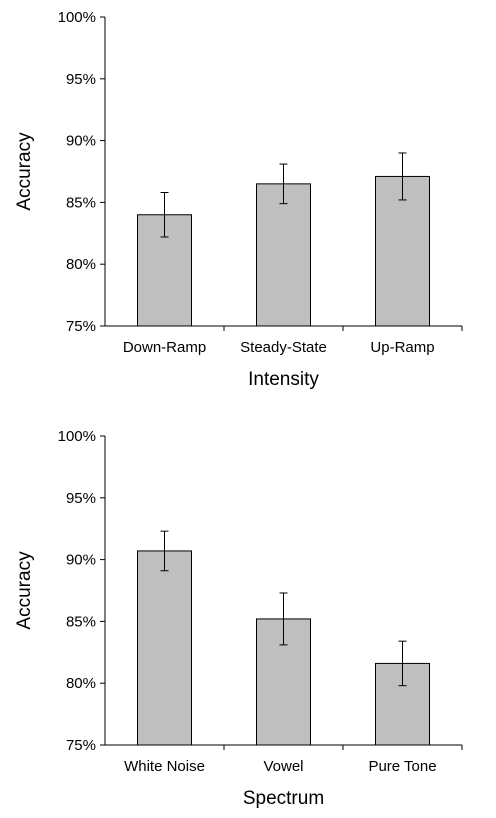  I want to click on x-tick-label: Vowel, so click(283, 766).